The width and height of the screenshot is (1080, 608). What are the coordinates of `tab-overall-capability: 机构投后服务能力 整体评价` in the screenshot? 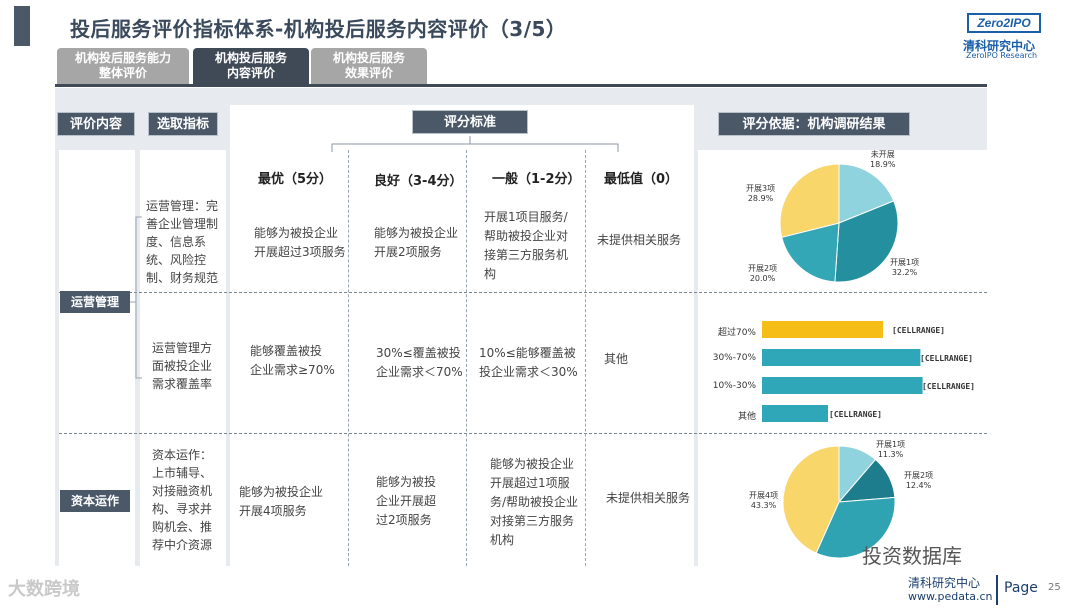 It's located at (123, 66).